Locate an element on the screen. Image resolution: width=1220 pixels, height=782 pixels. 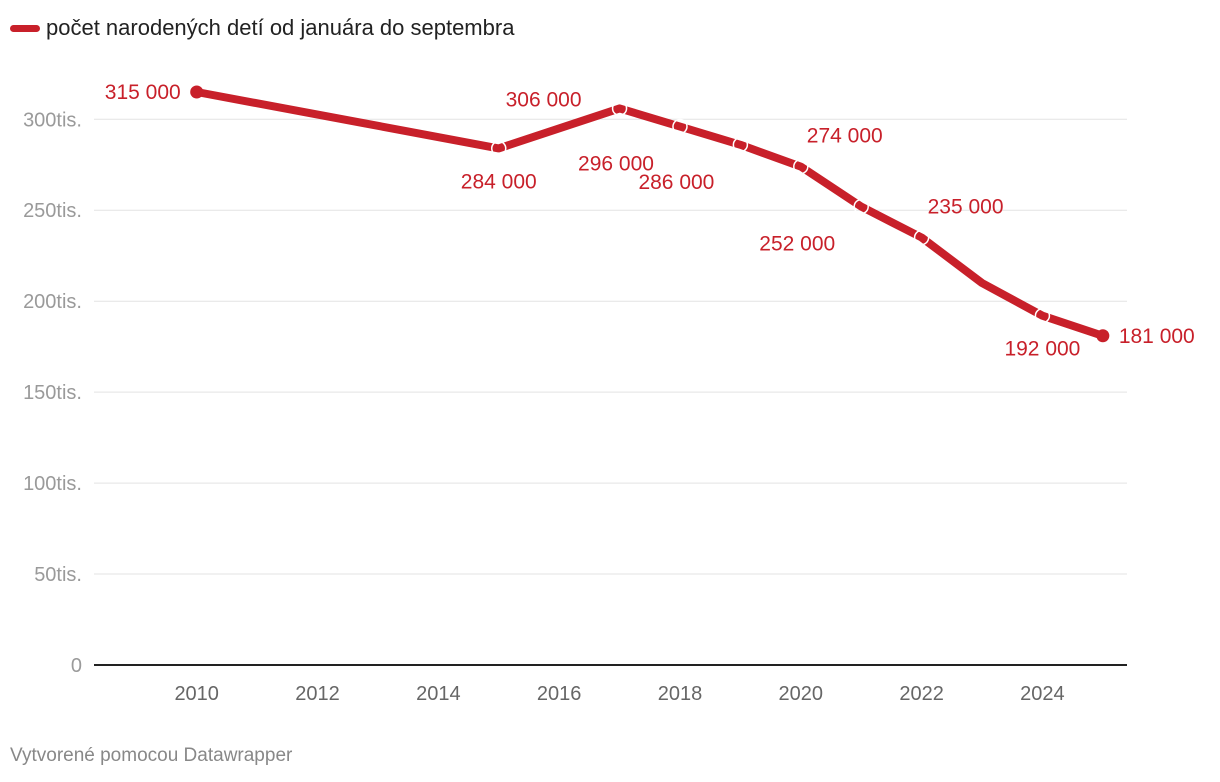
data-label: 274 000 is located at coordinates (845, 136).